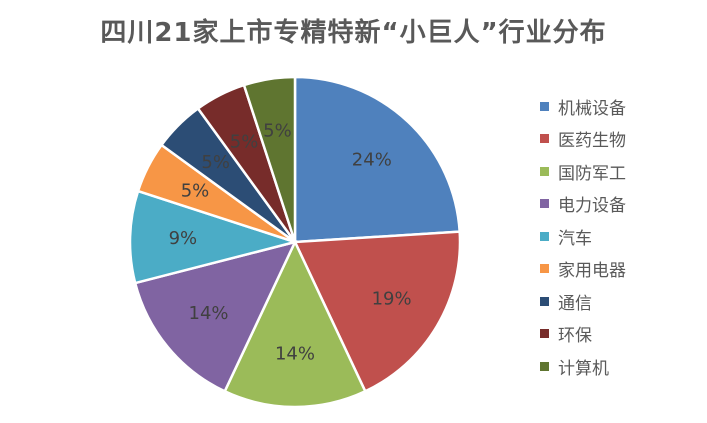 This screenshot has width=707, height=423. Describe the element at coordinates (277, 131) in the screenshot. I see `slice-label-9: 5%` at that location.